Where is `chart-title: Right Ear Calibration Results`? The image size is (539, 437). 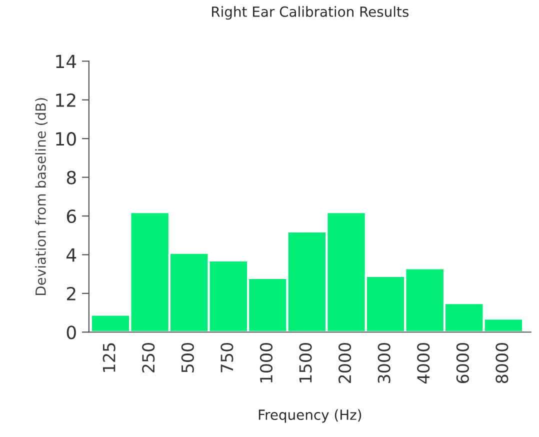 chart-title: Right Ear Calibration Results is located at coordinates (310, 13).